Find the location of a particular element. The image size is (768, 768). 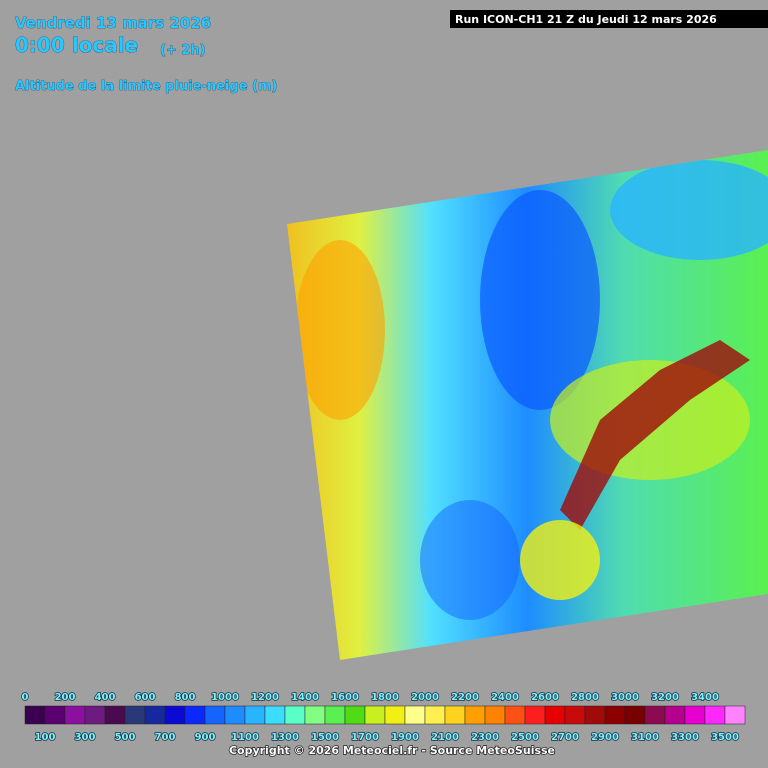

legend-label: 300 is located at coordinates (85, 737).